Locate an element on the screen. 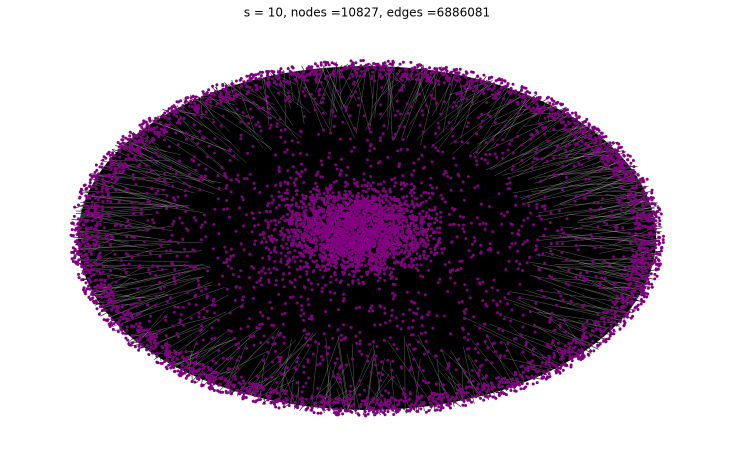 The width and height of the screenshot is (734, 462). title: s = 10, nodes =10827, edges =6886081 is located at coordinates (367, 13).